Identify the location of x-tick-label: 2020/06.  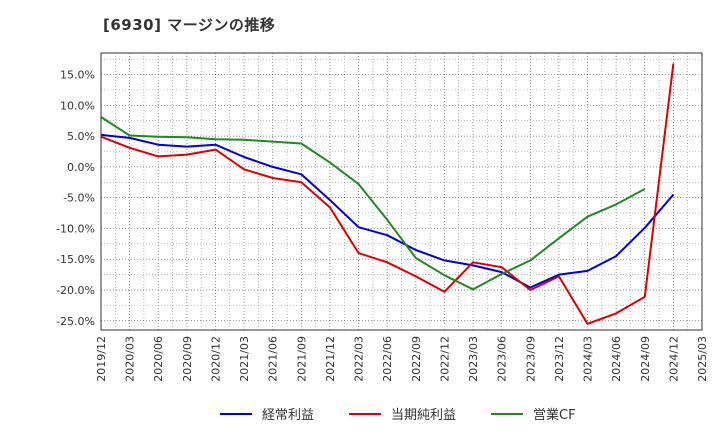
(158, 359).